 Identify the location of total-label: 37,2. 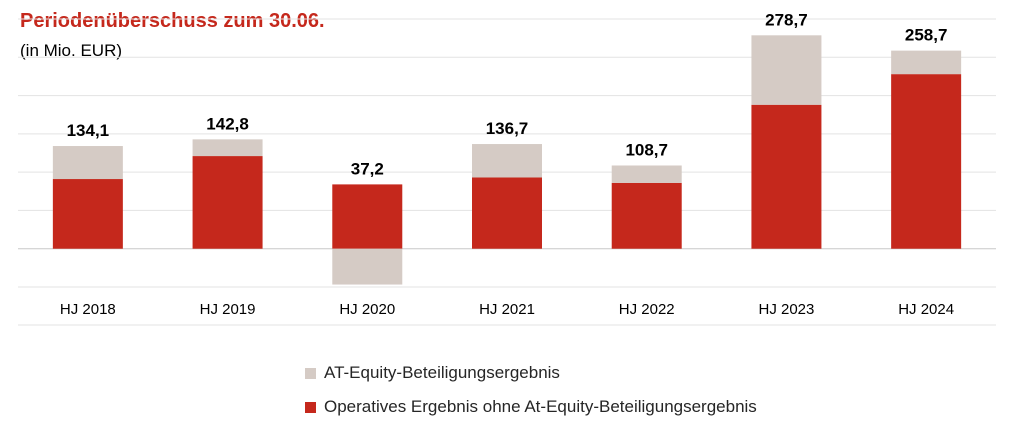
(367, 168).